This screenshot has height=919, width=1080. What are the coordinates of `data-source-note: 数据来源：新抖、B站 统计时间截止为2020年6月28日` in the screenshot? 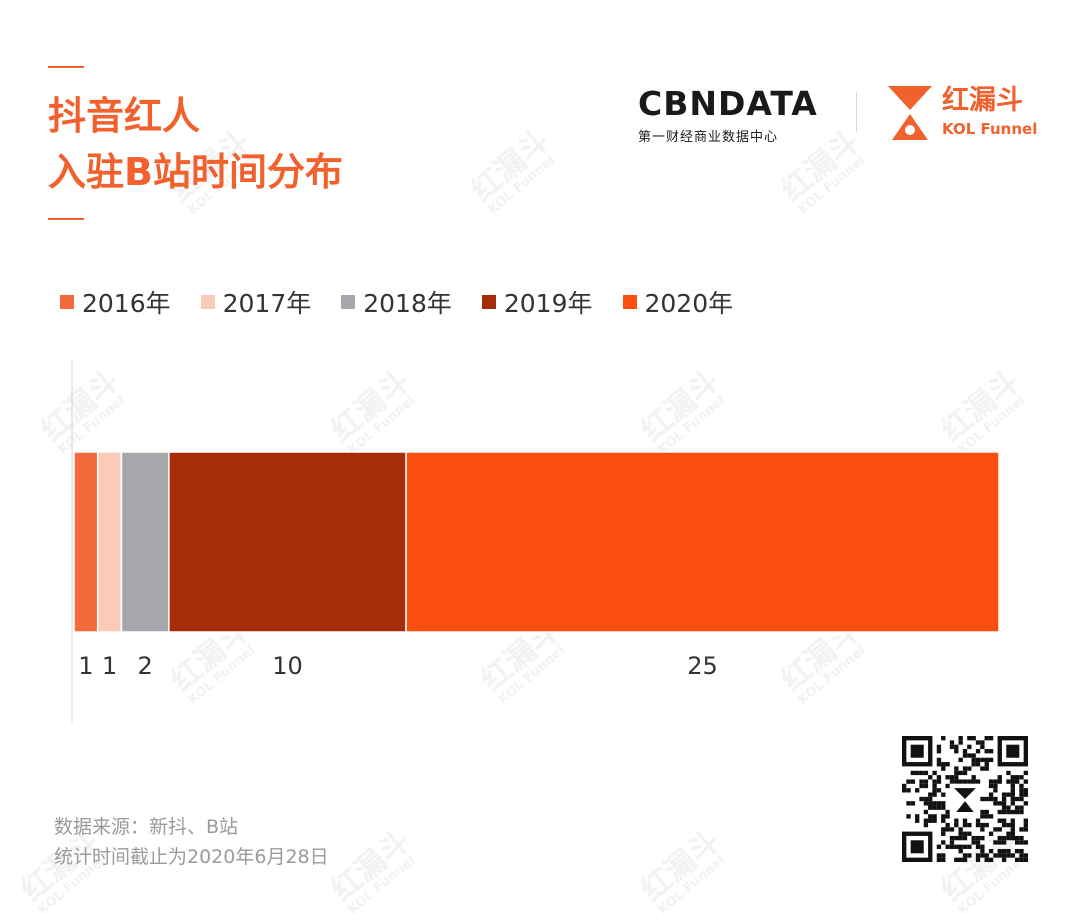 It's located at (191, 842).